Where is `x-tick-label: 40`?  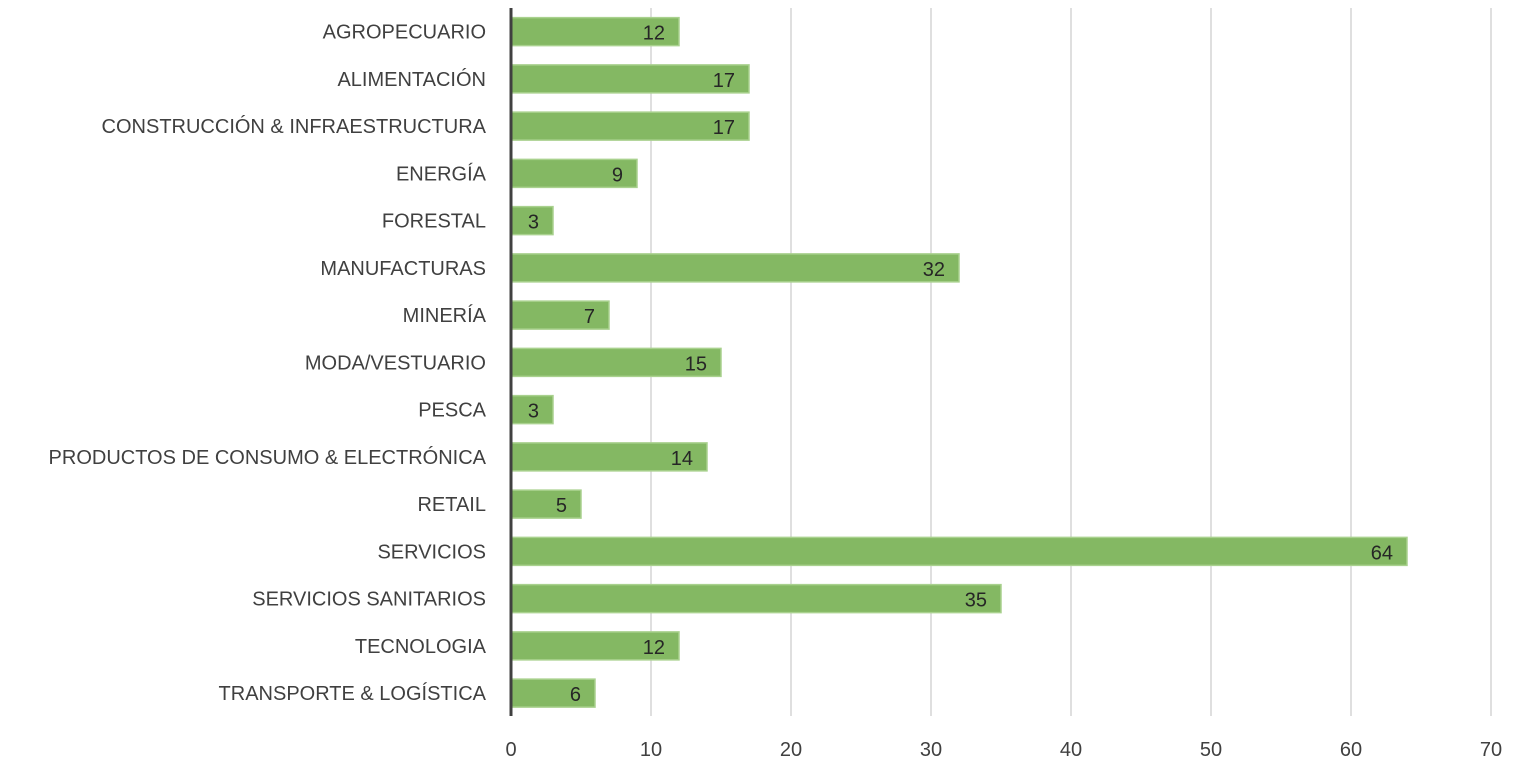
x-tick-label: 40 is located at coordinates (1071, 750).